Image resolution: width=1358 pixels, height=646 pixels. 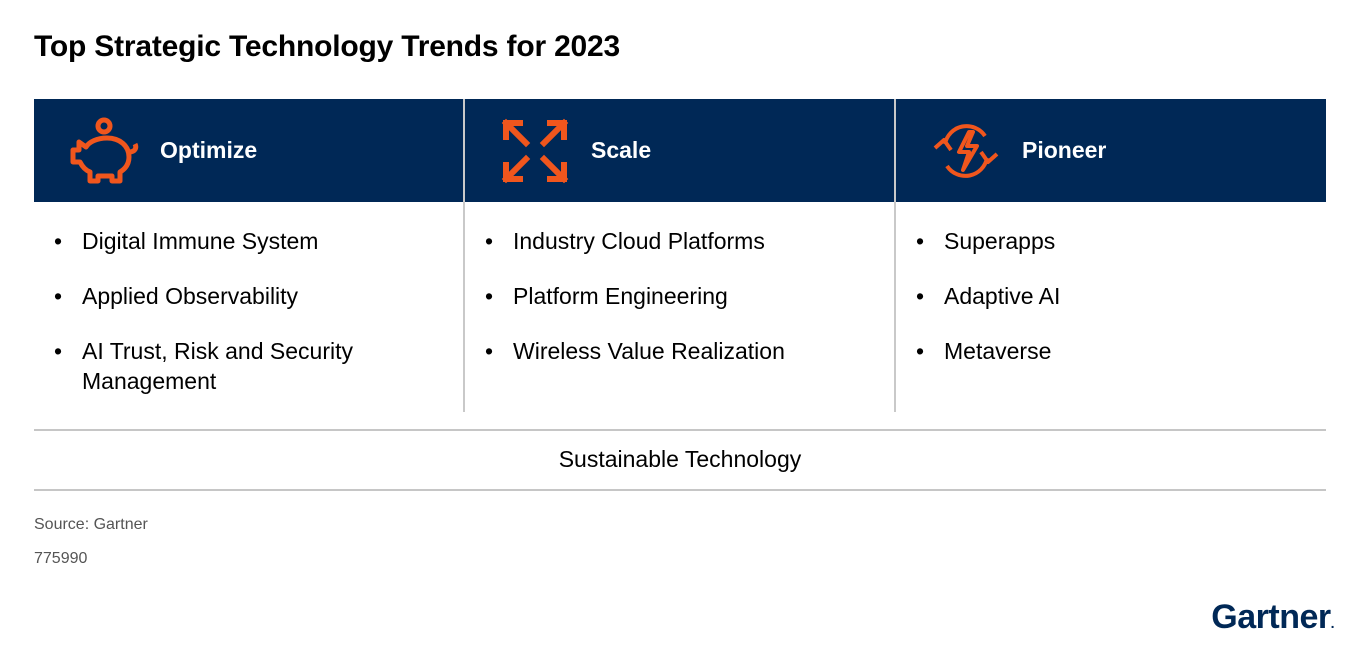 I want to click on list-item: AI Trust, Risk and Security Management, so click(x=233, y=366).